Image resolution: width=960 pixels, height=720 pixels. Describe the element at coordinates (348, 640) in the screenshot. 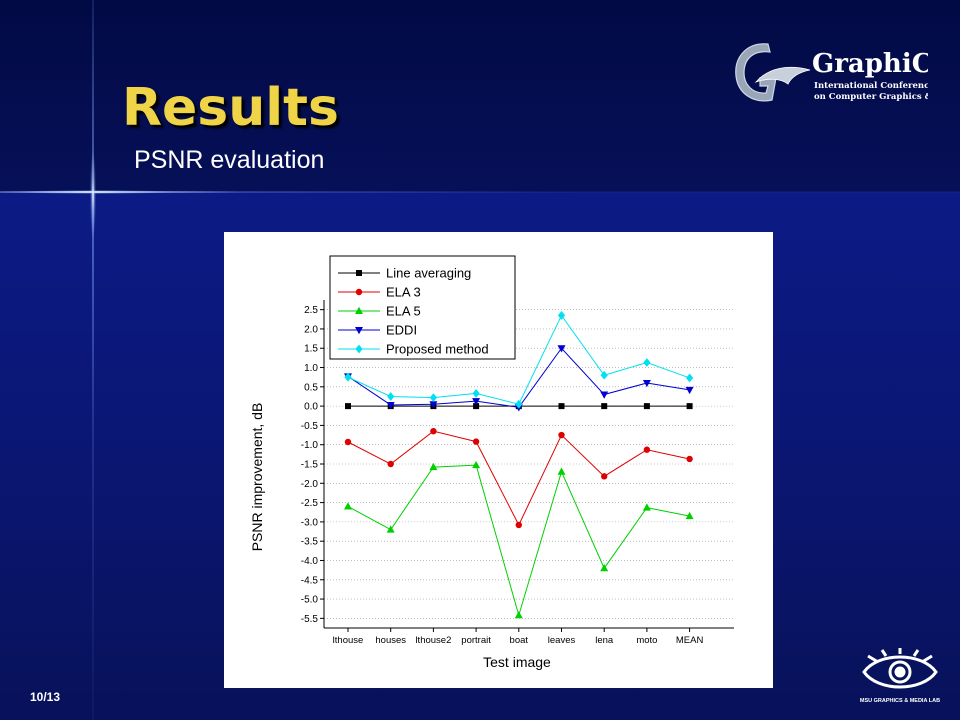

I see `x-tick-label: lthouse` at that location.